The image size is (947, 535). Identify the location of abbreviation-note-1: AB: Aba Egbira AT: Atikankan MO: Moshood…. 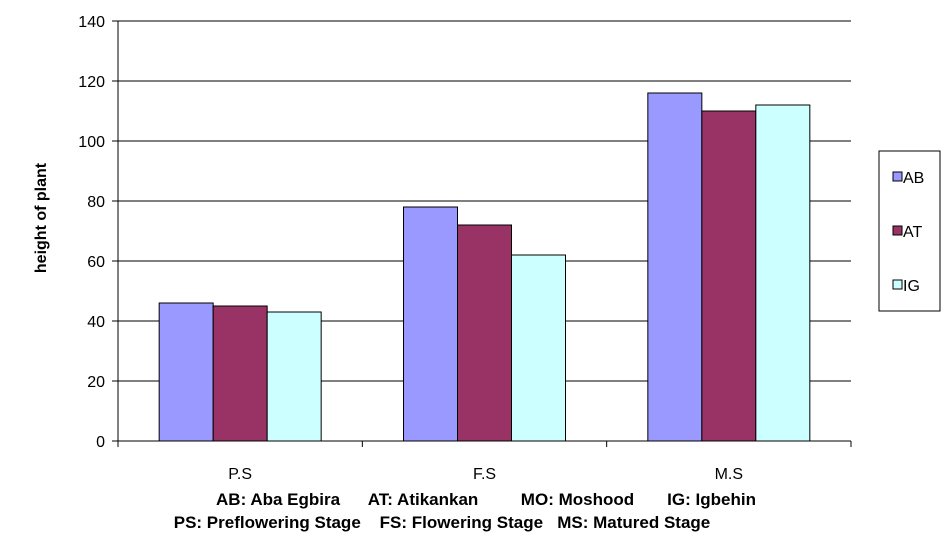
(486, 499).